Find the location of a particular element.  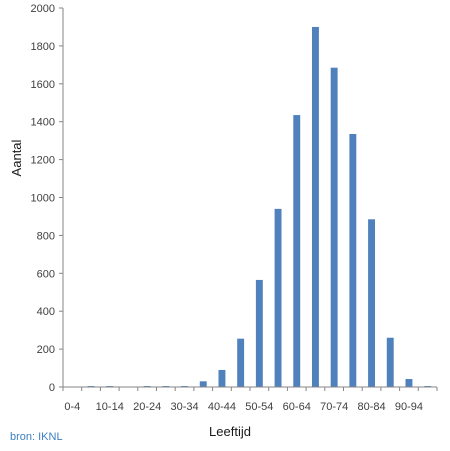

y-tick-label: 0 is located at coordinates (52, 388).